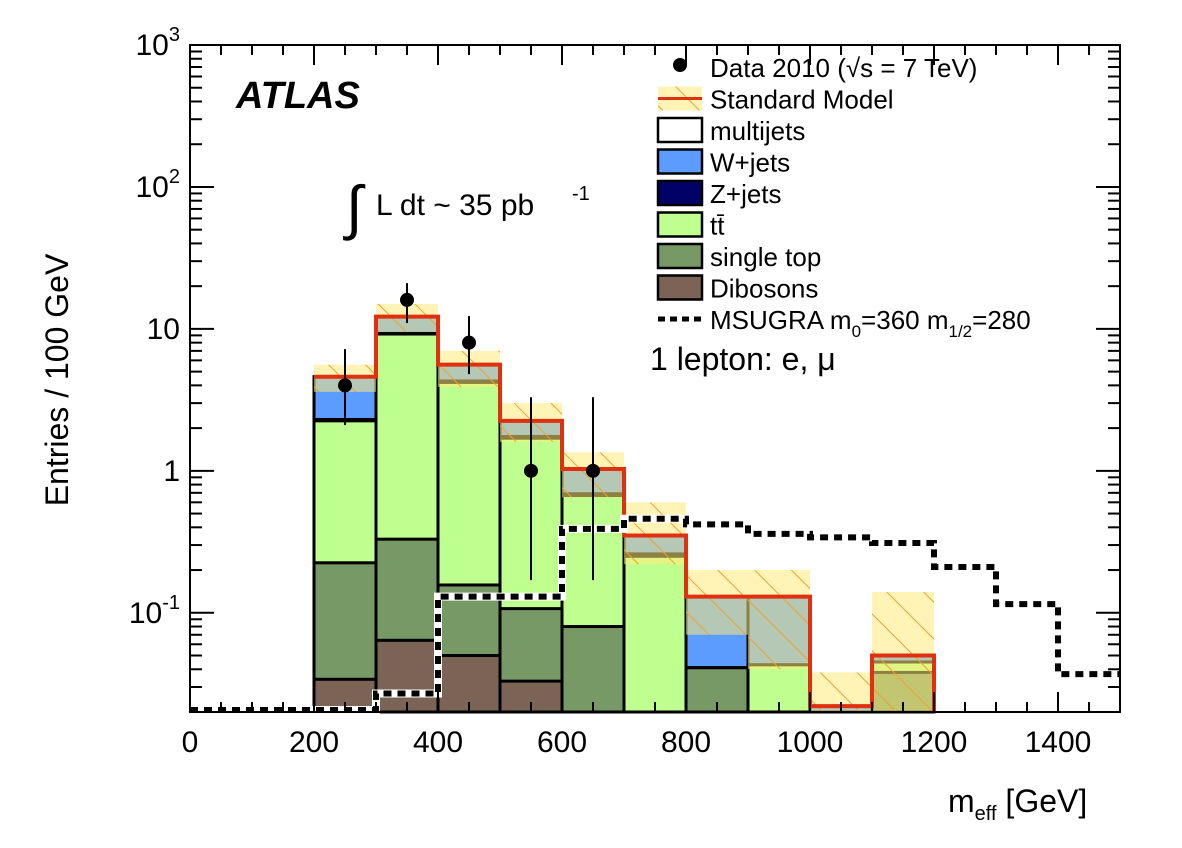  What do you see at coordinates (934, 742) in the screenshot?
I see `x-tick-label: 1200` at bounding box center [934, 742].